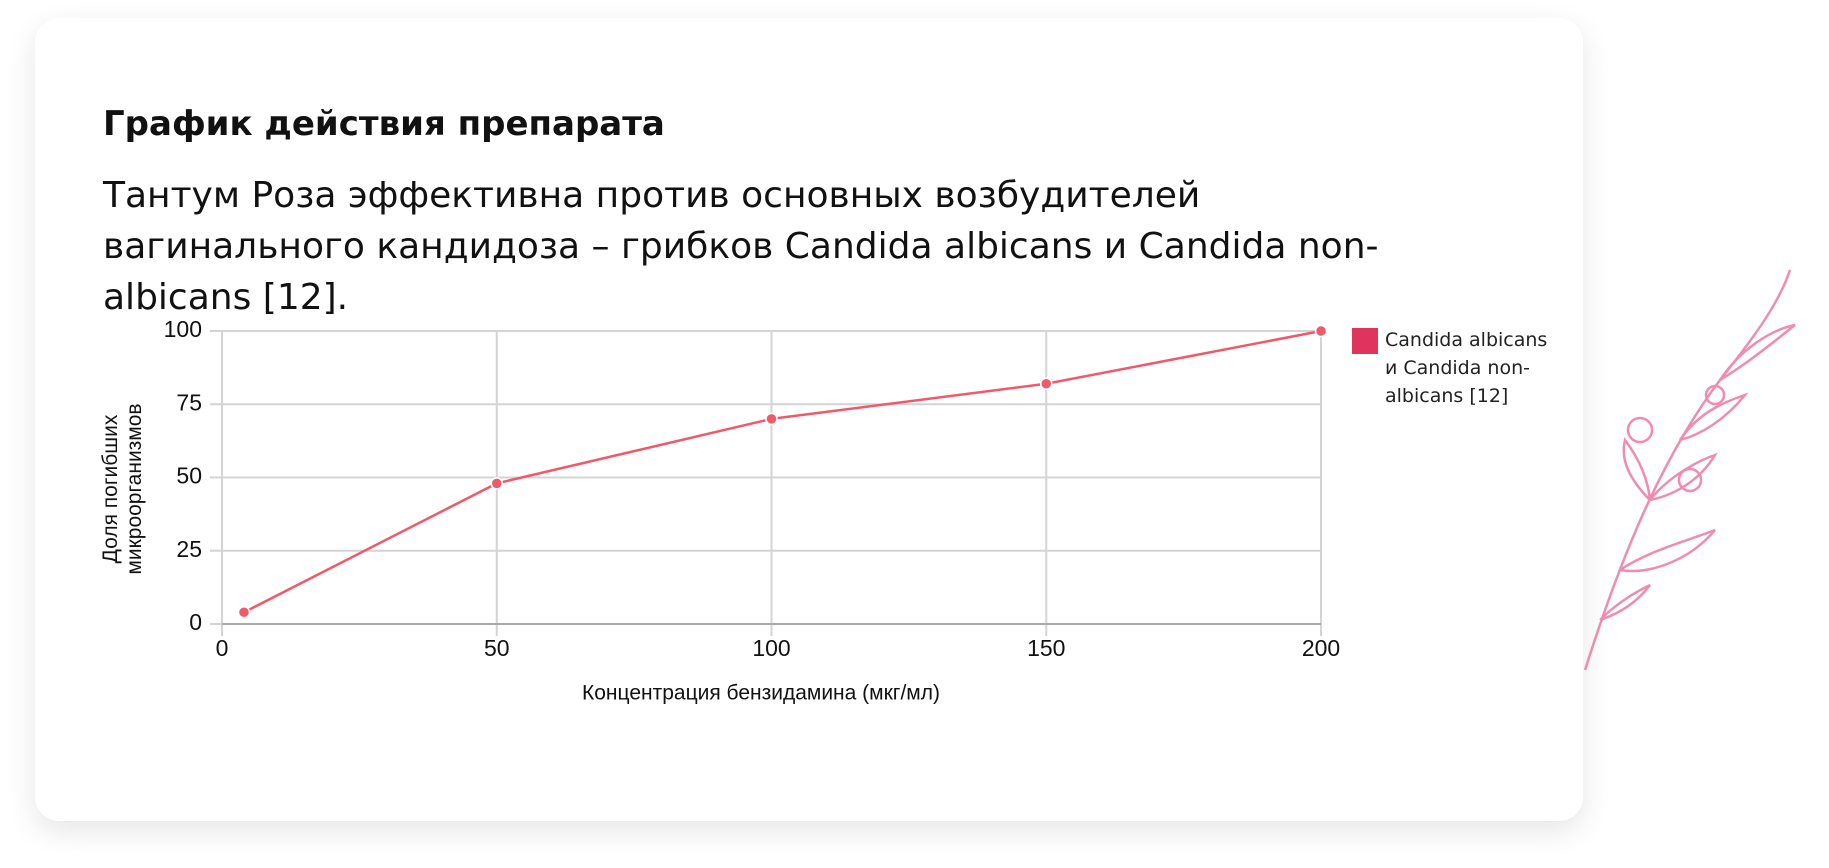 This screenshot has height=868, width=1829. Describe the element at coordinates (761, 693) in the screenshot. I see `x-axis-label: Концентрация бензидамина (мкг/мл)` at that location.